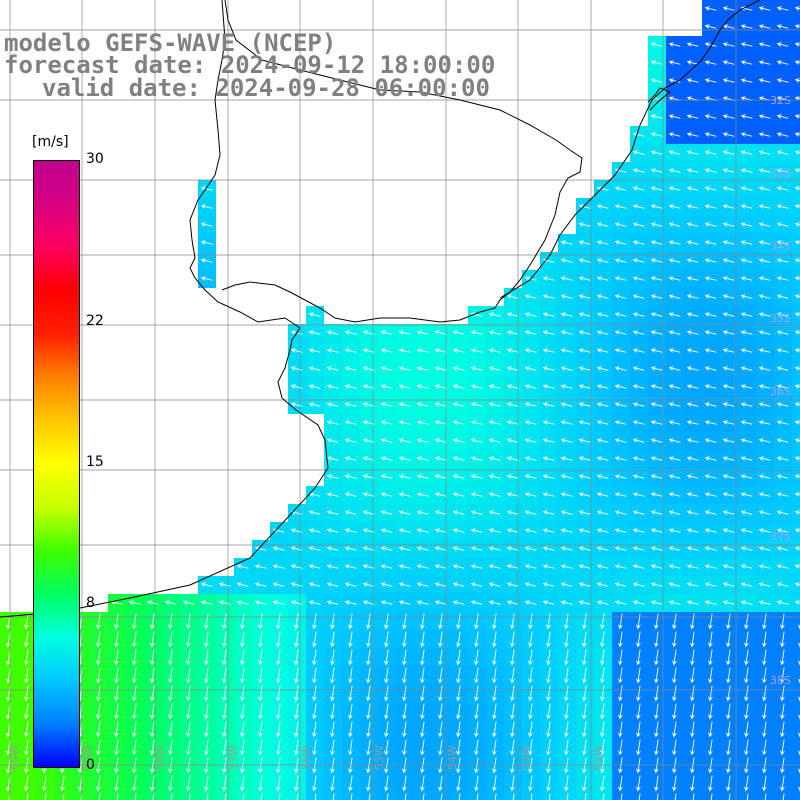  What do you see at coordinates (379, 757) in the screenshot?
I see `longitude-label: 55W` at bounding box center [379, 757].